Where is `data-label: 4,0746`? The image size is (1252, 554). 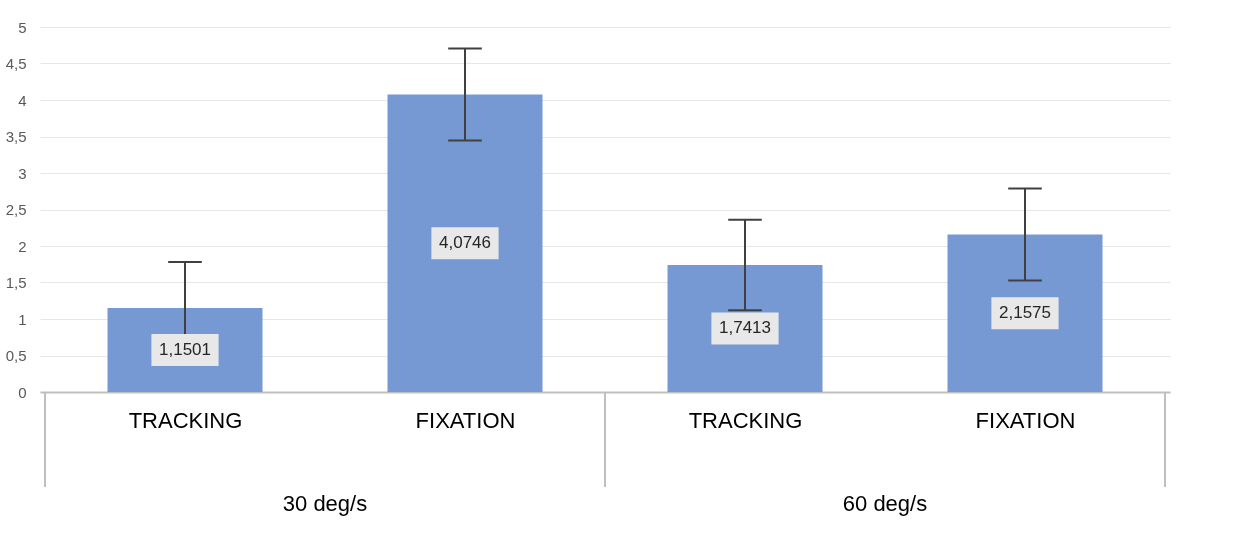 data-label: 4,0746 is located at coordinates (465, 243).